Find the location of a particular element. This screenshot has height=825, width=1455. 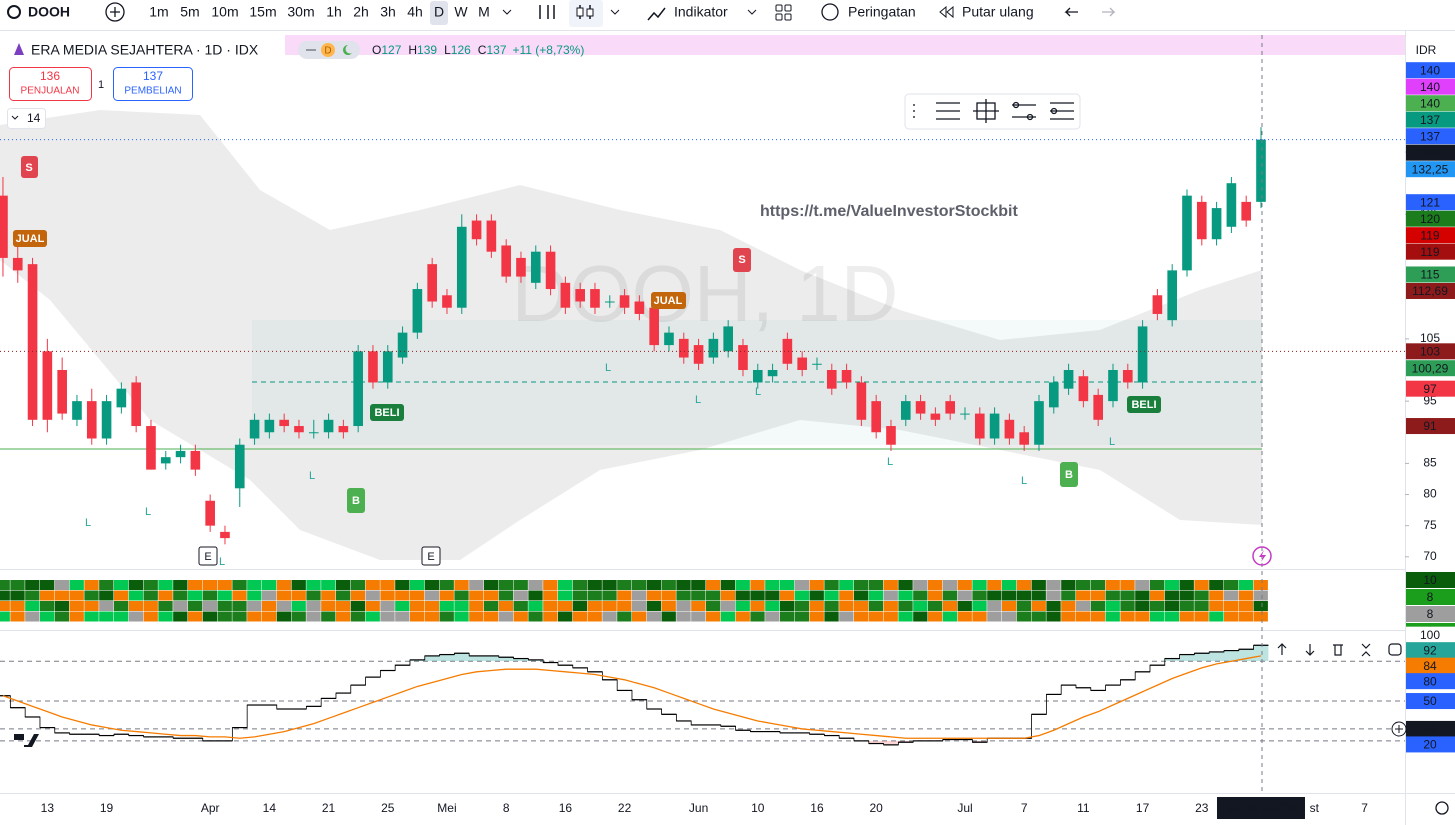

interval: 2h is located at coordinates (361, 12).